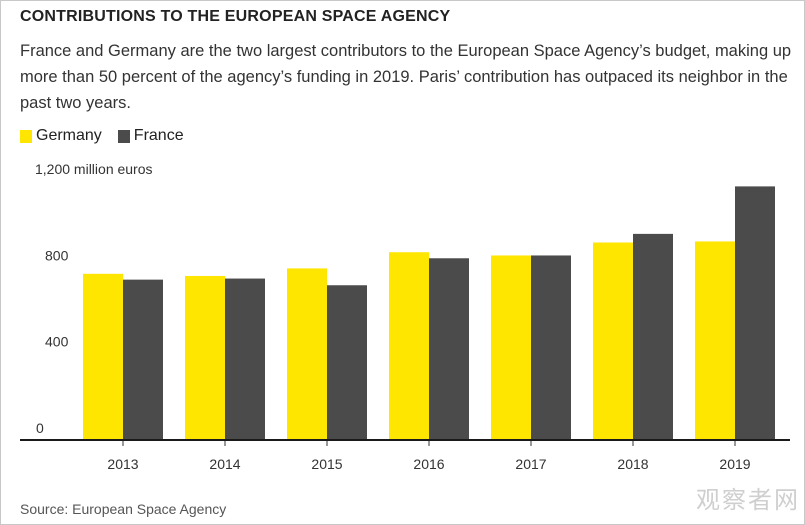  What do you see at coordinates (449, 349) in the screenshot?
I see `bar-france-2016` at bounding box center [449, 349].